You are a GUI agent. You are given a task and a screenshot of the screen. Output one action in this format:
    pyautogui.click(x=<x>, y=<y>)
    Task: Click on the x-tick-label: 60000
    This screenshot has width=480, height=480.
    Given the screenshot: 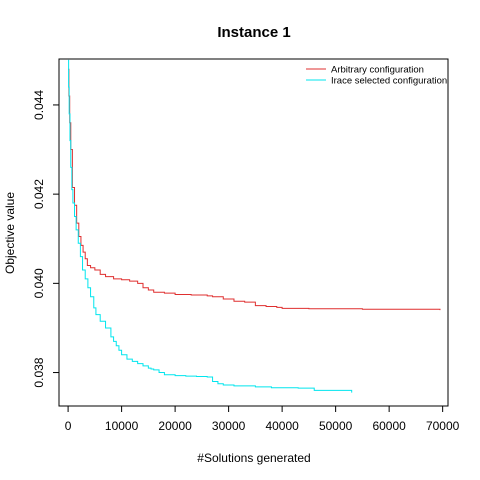 What is the action you would take?
    pyautogui.click(x=389, y=426)
    